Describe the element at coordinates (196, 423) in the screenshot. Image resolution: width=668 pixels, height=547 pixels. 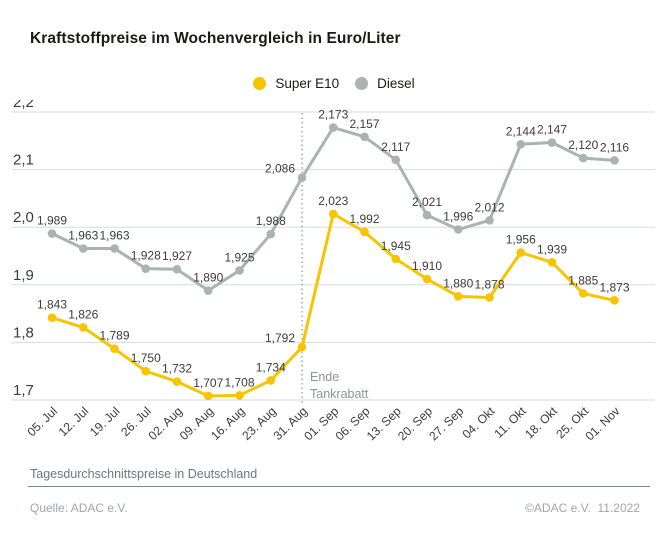
I see `x-tick-label: 09. Aug` at that location.